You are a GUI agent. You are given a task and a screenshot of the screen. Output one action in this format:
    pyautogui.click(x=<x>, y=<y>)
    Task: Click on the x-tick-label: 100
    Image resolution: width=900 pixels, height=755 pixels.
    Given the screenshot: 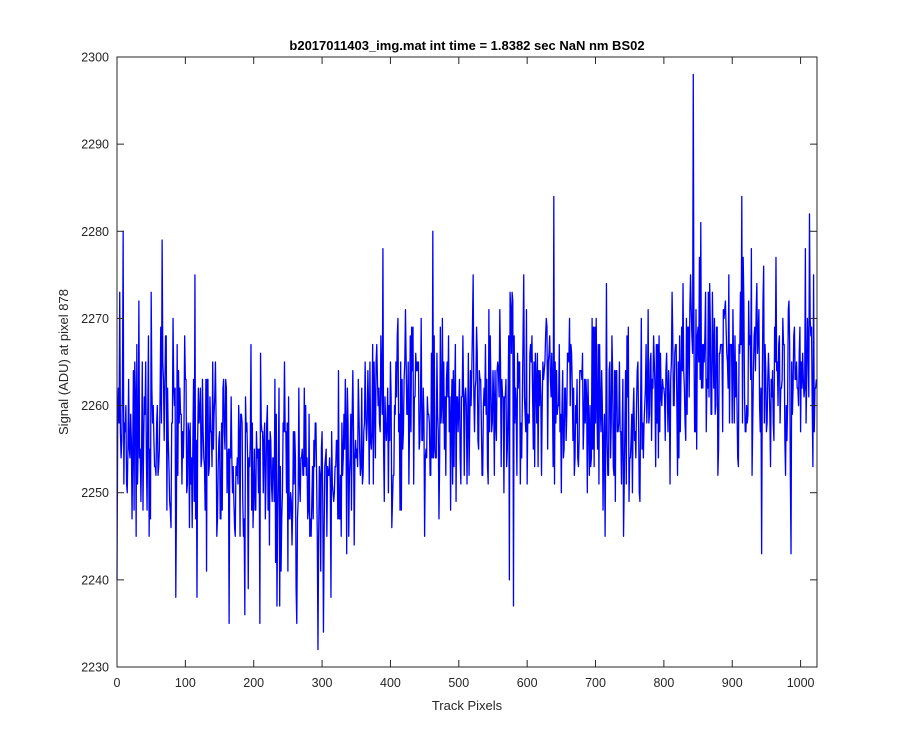 What is the action you would take?
    pyautogui.click(x=185, y=683)
    